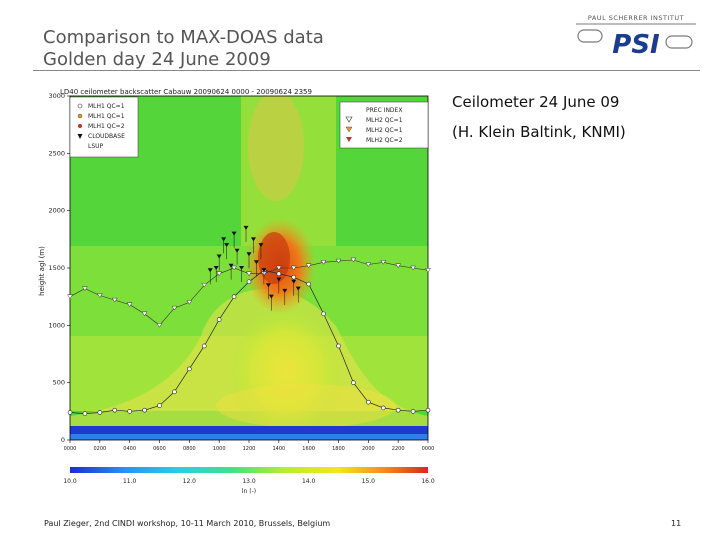 The width and height of the screenshot is (720, 540). Describe the element at coordinates (384, 110) in the screenshot. I see `legend-prec-index: PREC INDEX` at that location.